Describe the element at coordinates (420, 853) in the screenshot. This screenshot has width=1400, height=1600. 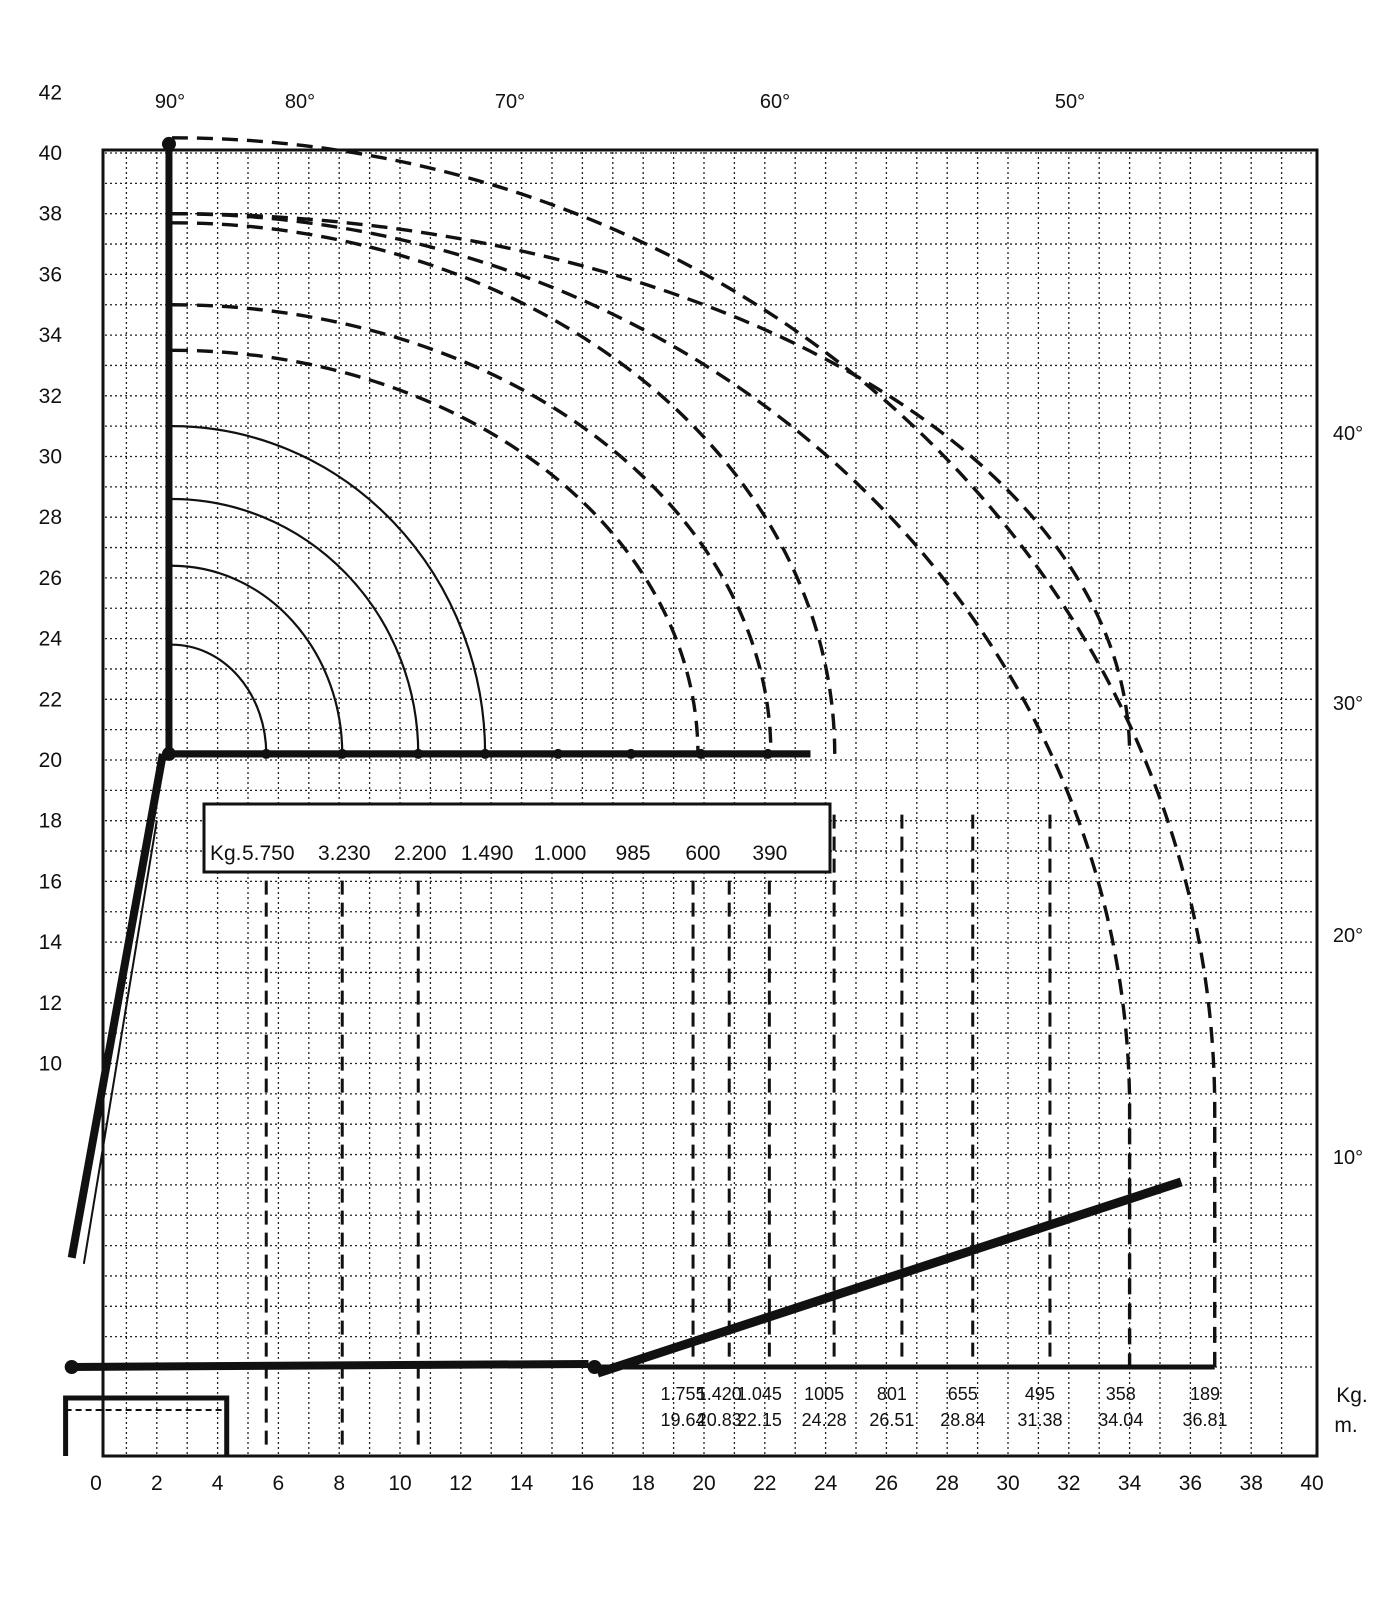
I see `upper-load-value: 2.200` at that location.